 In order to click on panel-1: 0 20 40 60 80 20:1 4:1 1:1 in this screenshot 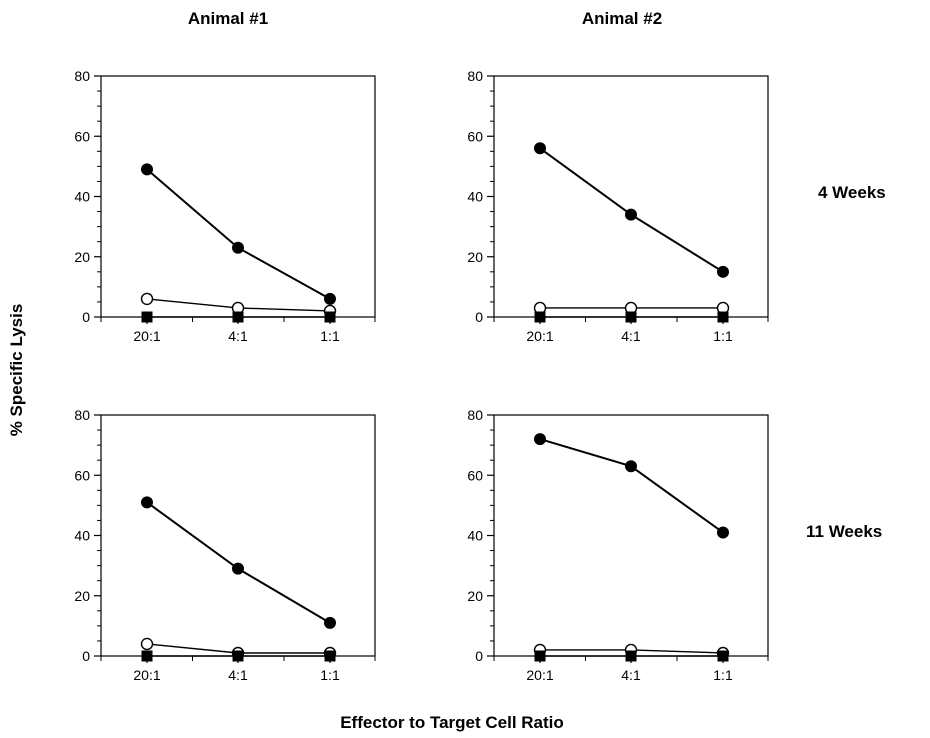, I will do `click(225, 206)`.